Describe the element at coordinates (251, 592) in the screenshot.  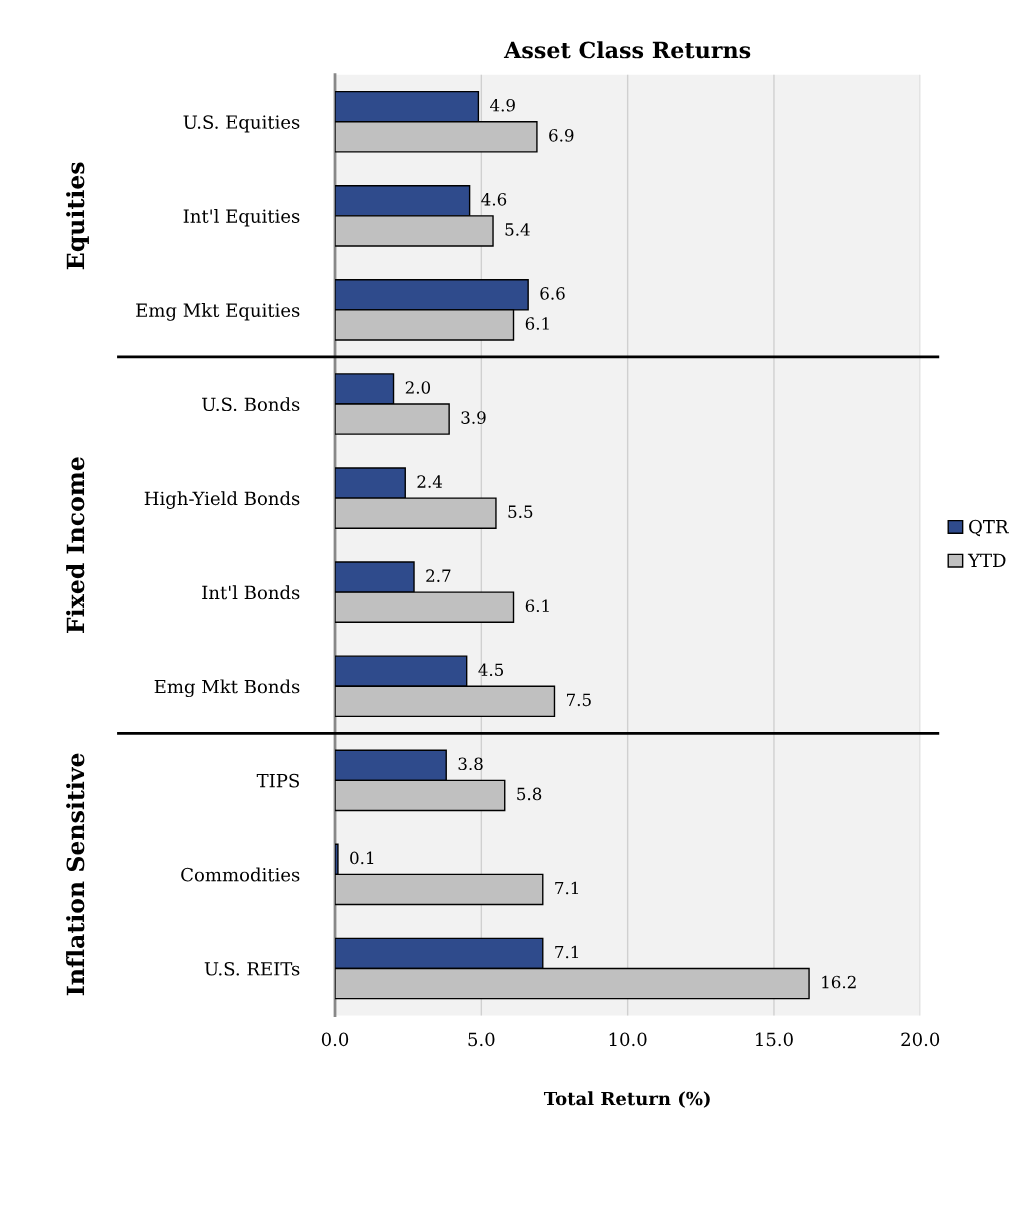
I see `y-tick-label: Int'l Bonds` at that location.